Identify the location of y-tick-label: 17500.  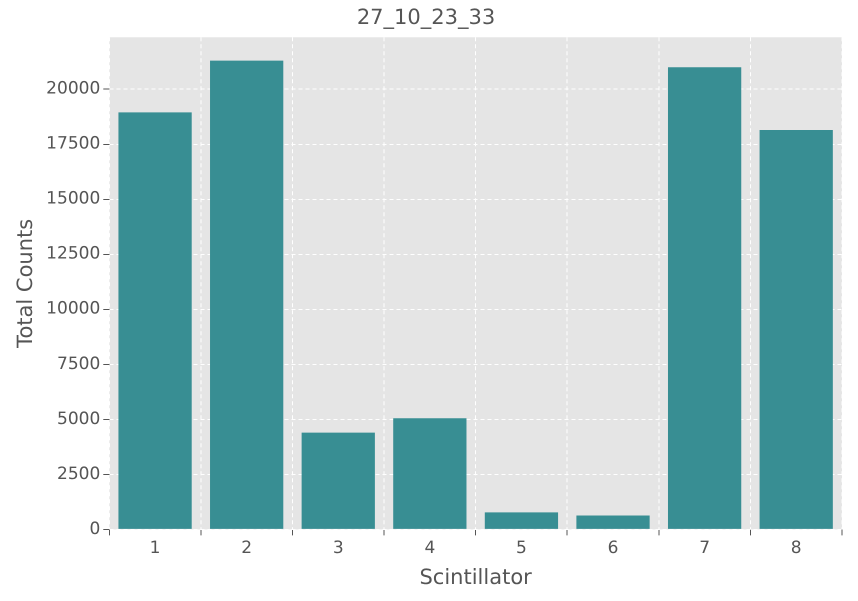
(73, 144).